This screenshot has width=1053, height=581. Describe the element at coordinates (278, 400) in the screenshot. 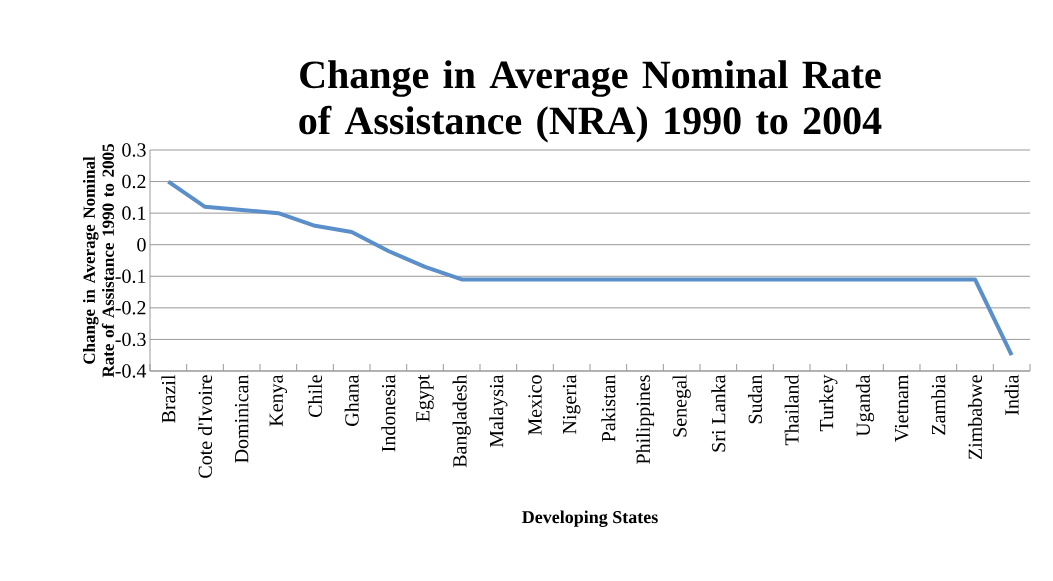

I see `x-tick-label: Kenya` at that location.